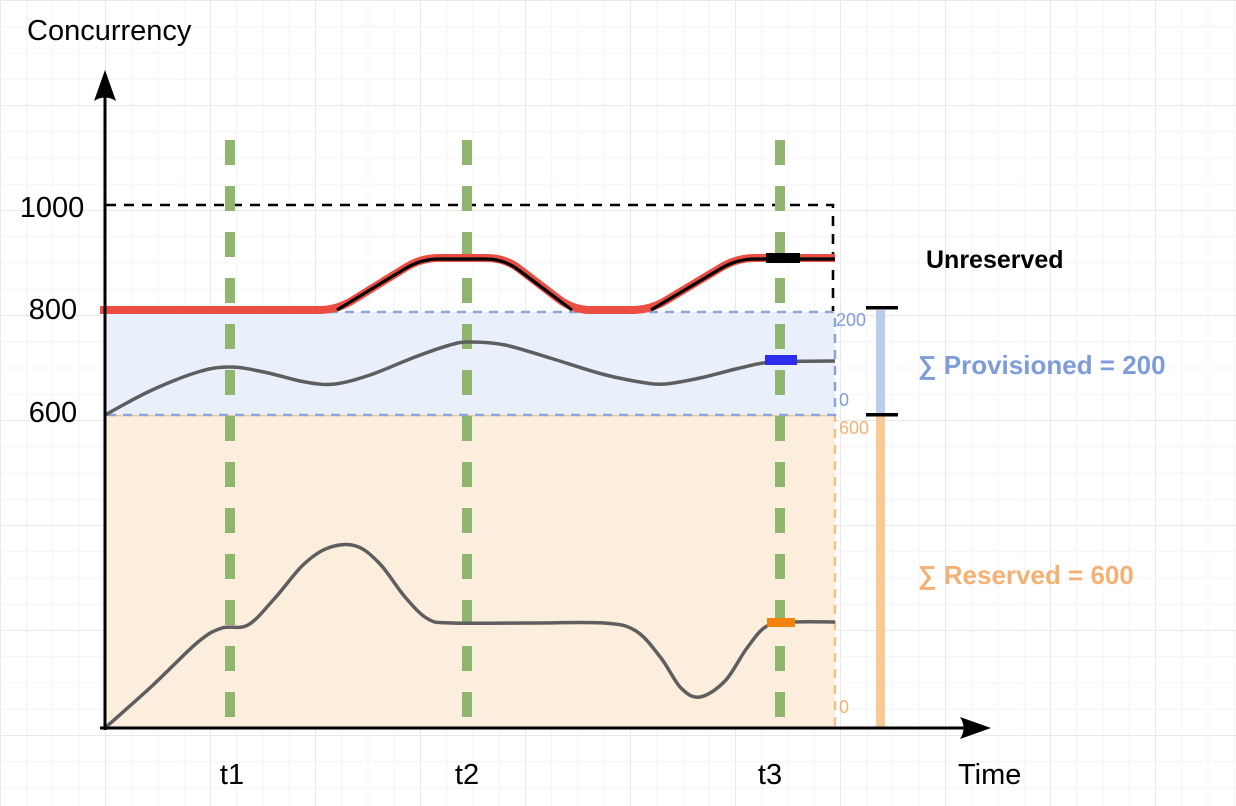 This screenshot has height=806, width=1236. Describe the element at coordinates (1042, 365) in the screenshot. I see `provisioned-sum-annotation: ∑ Provisioned = 200` at that location.